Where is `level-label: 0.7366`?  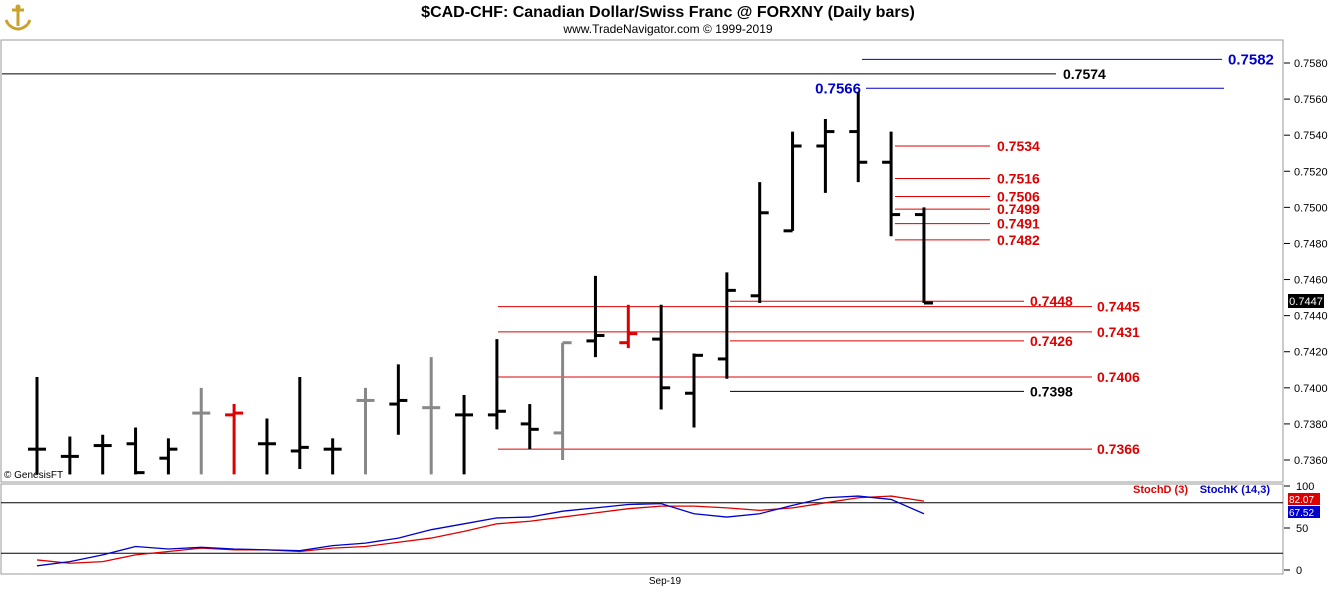 level-label: 0.7366 is located at coordinates (1118, 449).